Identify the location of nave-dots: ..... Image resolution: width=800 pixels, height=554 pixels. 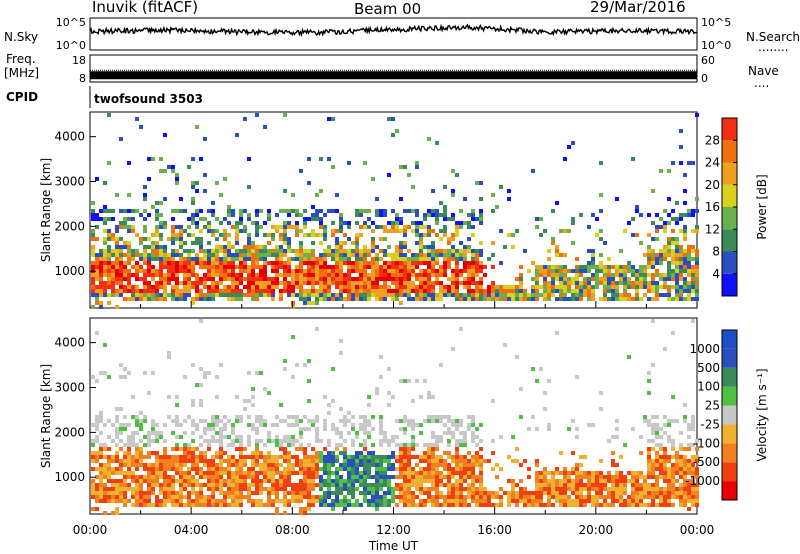
(762, 83).